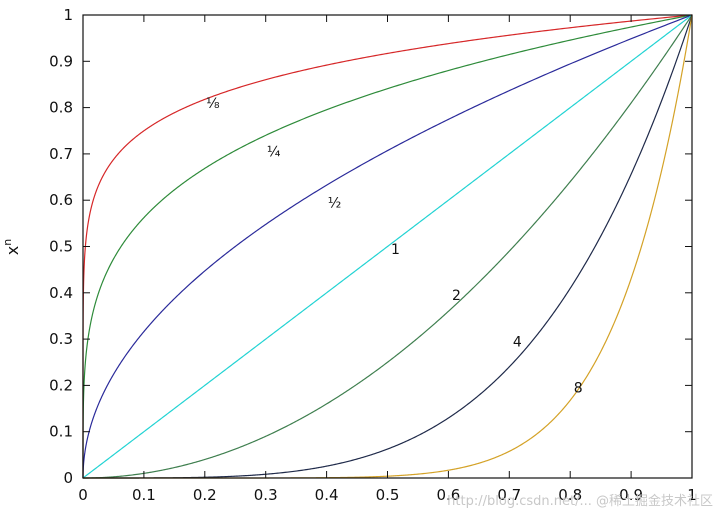  What do you see at coordinates (61, 293) in the screenshot?
I see `y-tick-label: 0.4` at bounding box center [61, 293].